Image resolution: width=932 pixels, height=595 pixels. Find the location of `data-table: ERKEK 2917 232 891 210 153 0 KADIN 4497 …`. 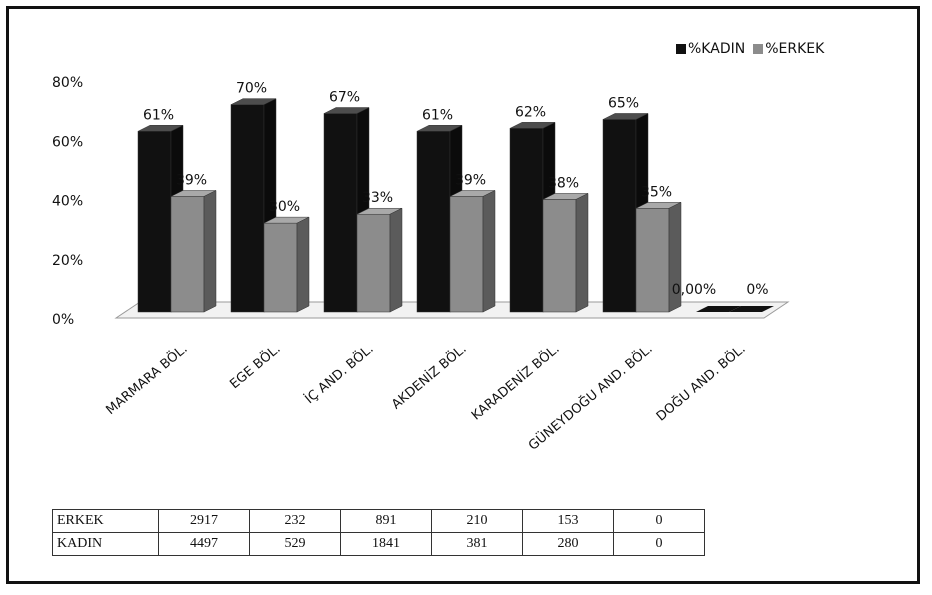

data-table: ERKEK 2917 232 891 210 153 0 KADIN 4497 … is located at coordinates (378, 532).